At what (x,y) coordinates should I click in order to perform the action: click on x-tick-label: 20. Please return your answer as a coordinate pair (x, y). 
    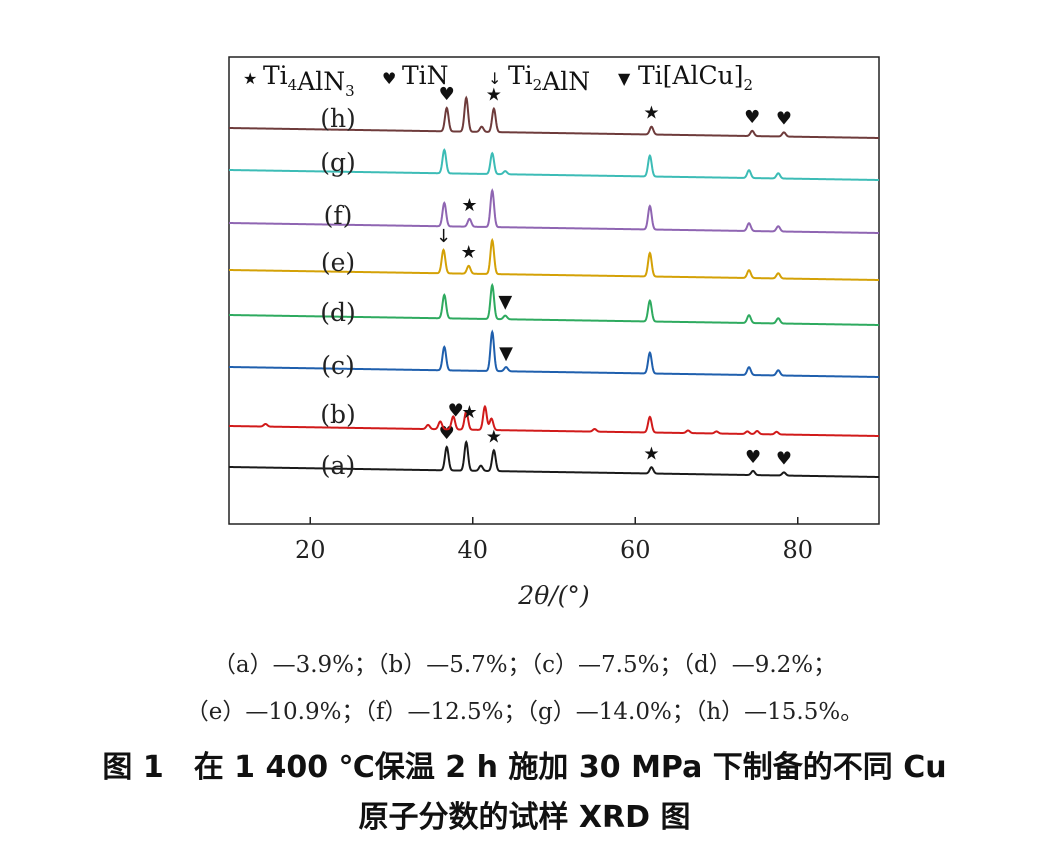
    Looking at the image, I should click on (310, 550).